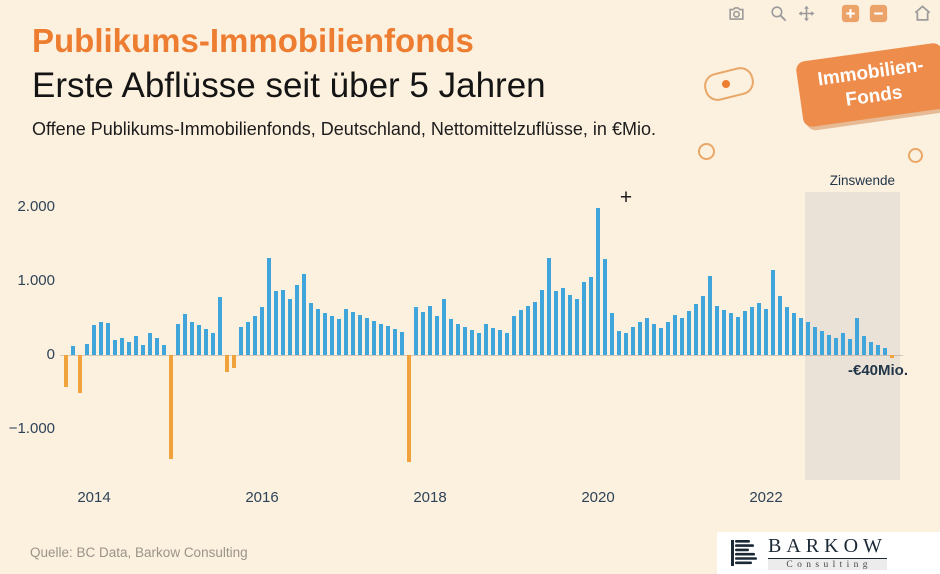 Image resolution: width=940 pixels, height=574 pixels. What do you see at coordinates (778, 13) in the screenshot?
I see `zoom-icon` at bounding box center [778, 13].